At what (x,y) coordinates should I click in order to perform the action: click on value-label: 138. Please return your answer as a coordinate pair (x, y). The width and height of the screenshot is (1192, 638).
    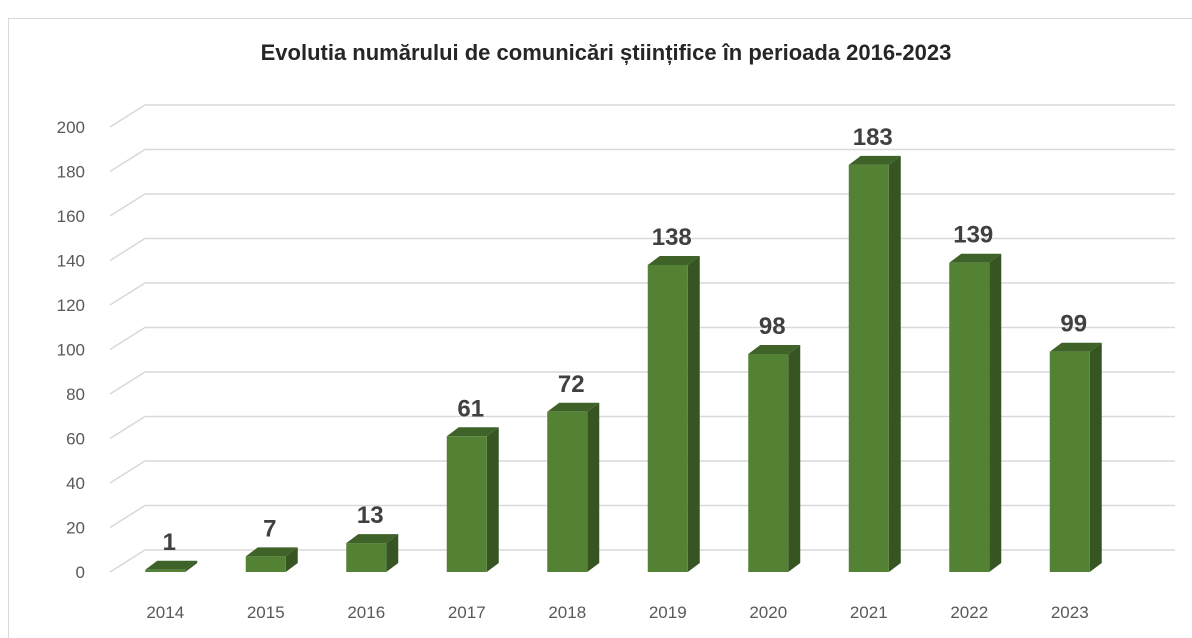
    Looking at the image, I should click on (672, 237).